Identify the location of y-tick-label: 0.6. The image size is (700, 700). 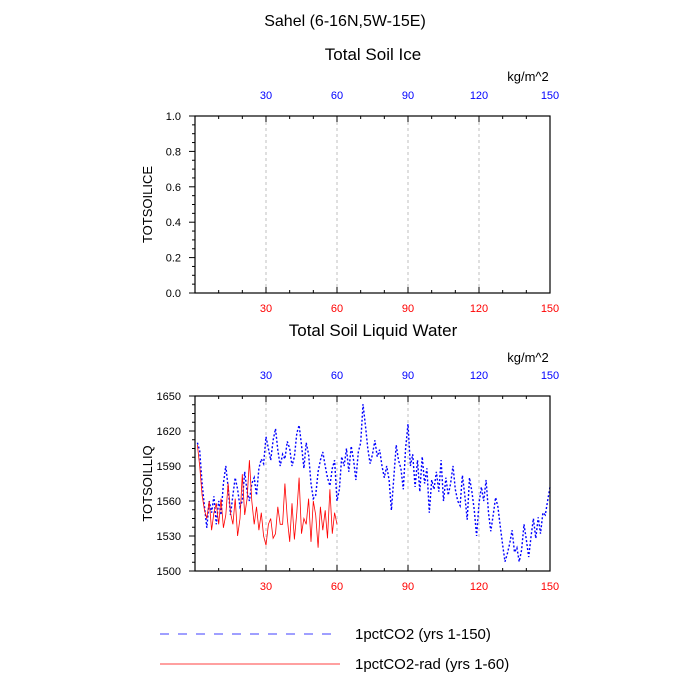
(173, 188).